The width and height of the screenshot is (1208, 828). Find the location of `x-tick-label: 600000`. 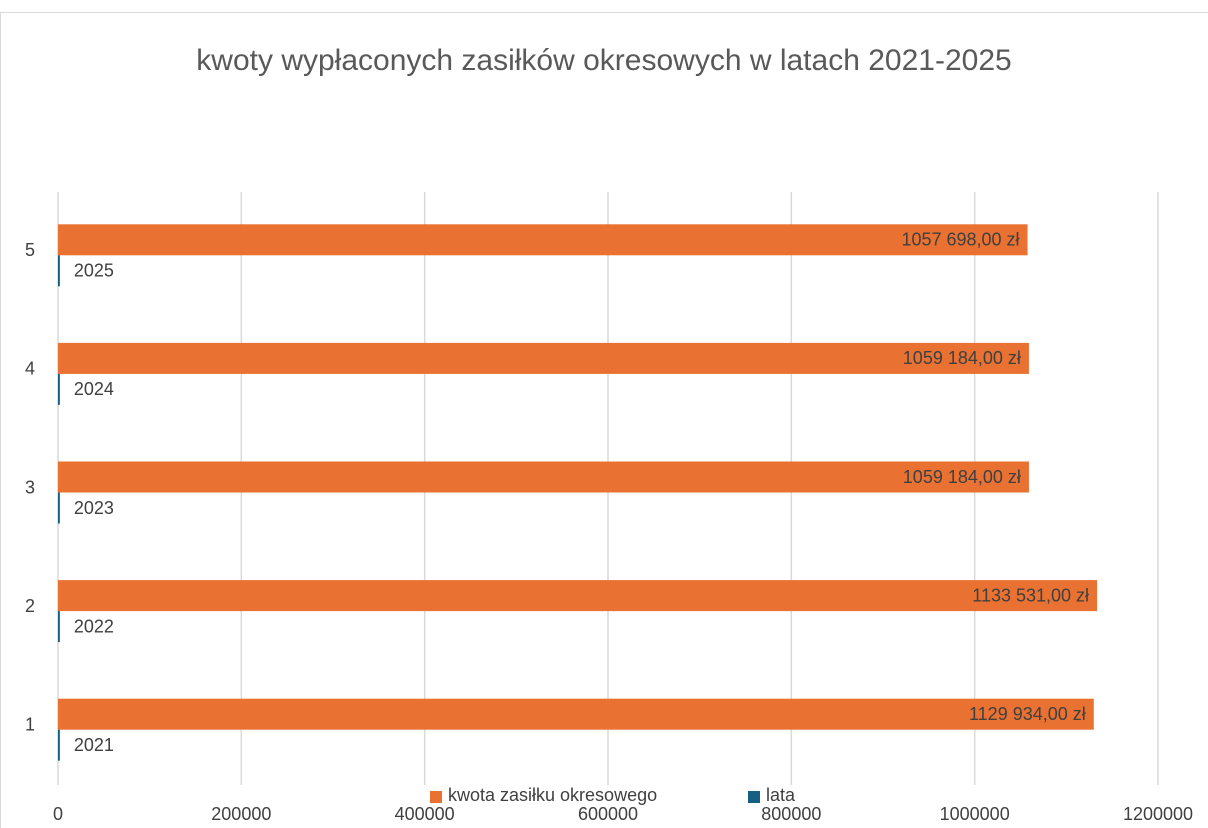

x-tick-label: 600000 is located at coordinates (608, 814).